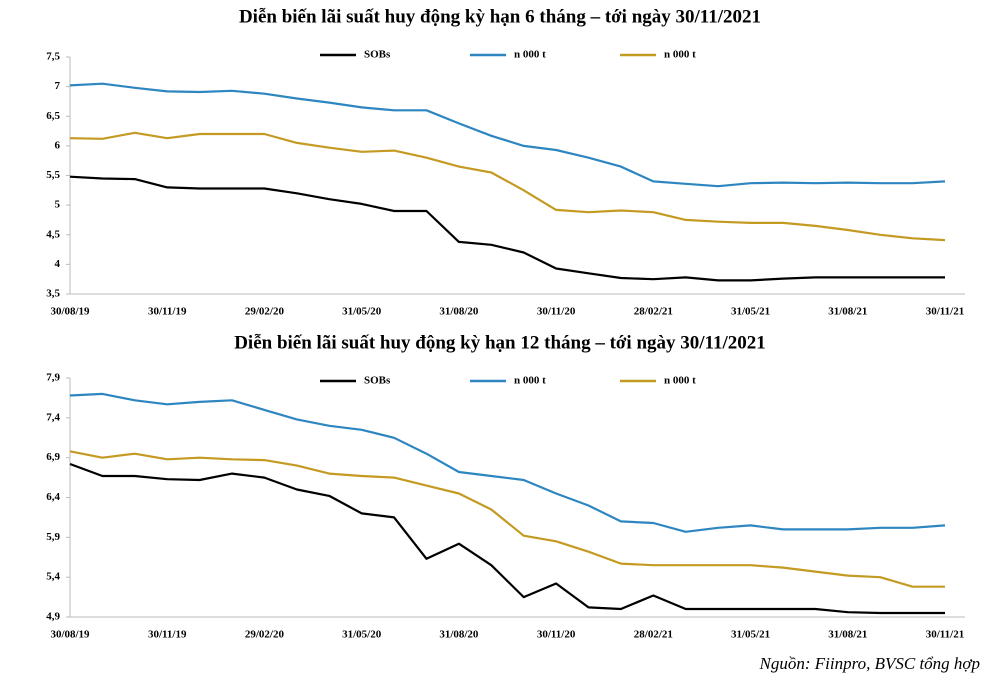  Describe the element at coordinates (53, 457) in the screenshot. I see `y-tick-label: 6,9` at that location.